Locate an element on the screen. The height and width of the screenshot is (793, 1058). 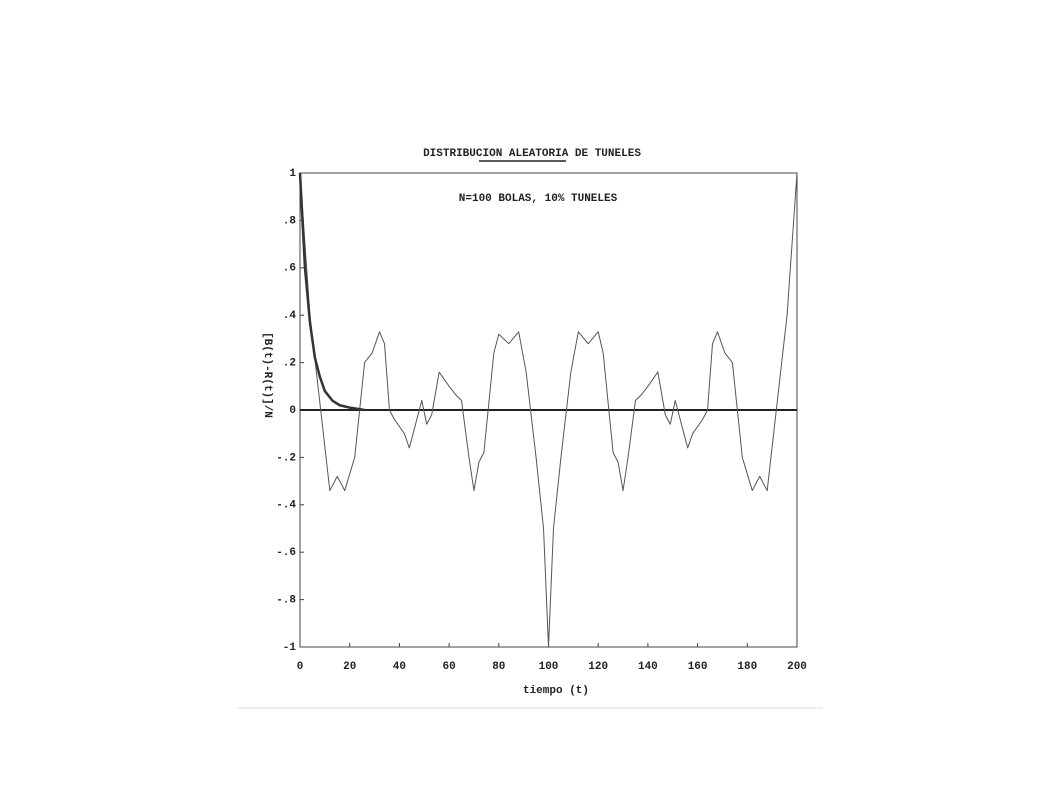
x-tick-label: 60 is located at coordinates (448, 667).